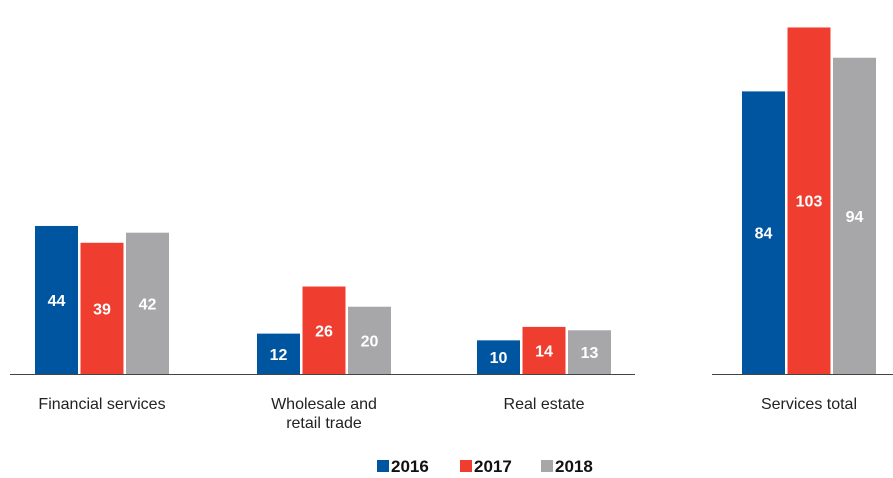 The height and width of the screenshot is (478, 893). I want to click on data-label-services-total-2016: 84, so click(764, 234).